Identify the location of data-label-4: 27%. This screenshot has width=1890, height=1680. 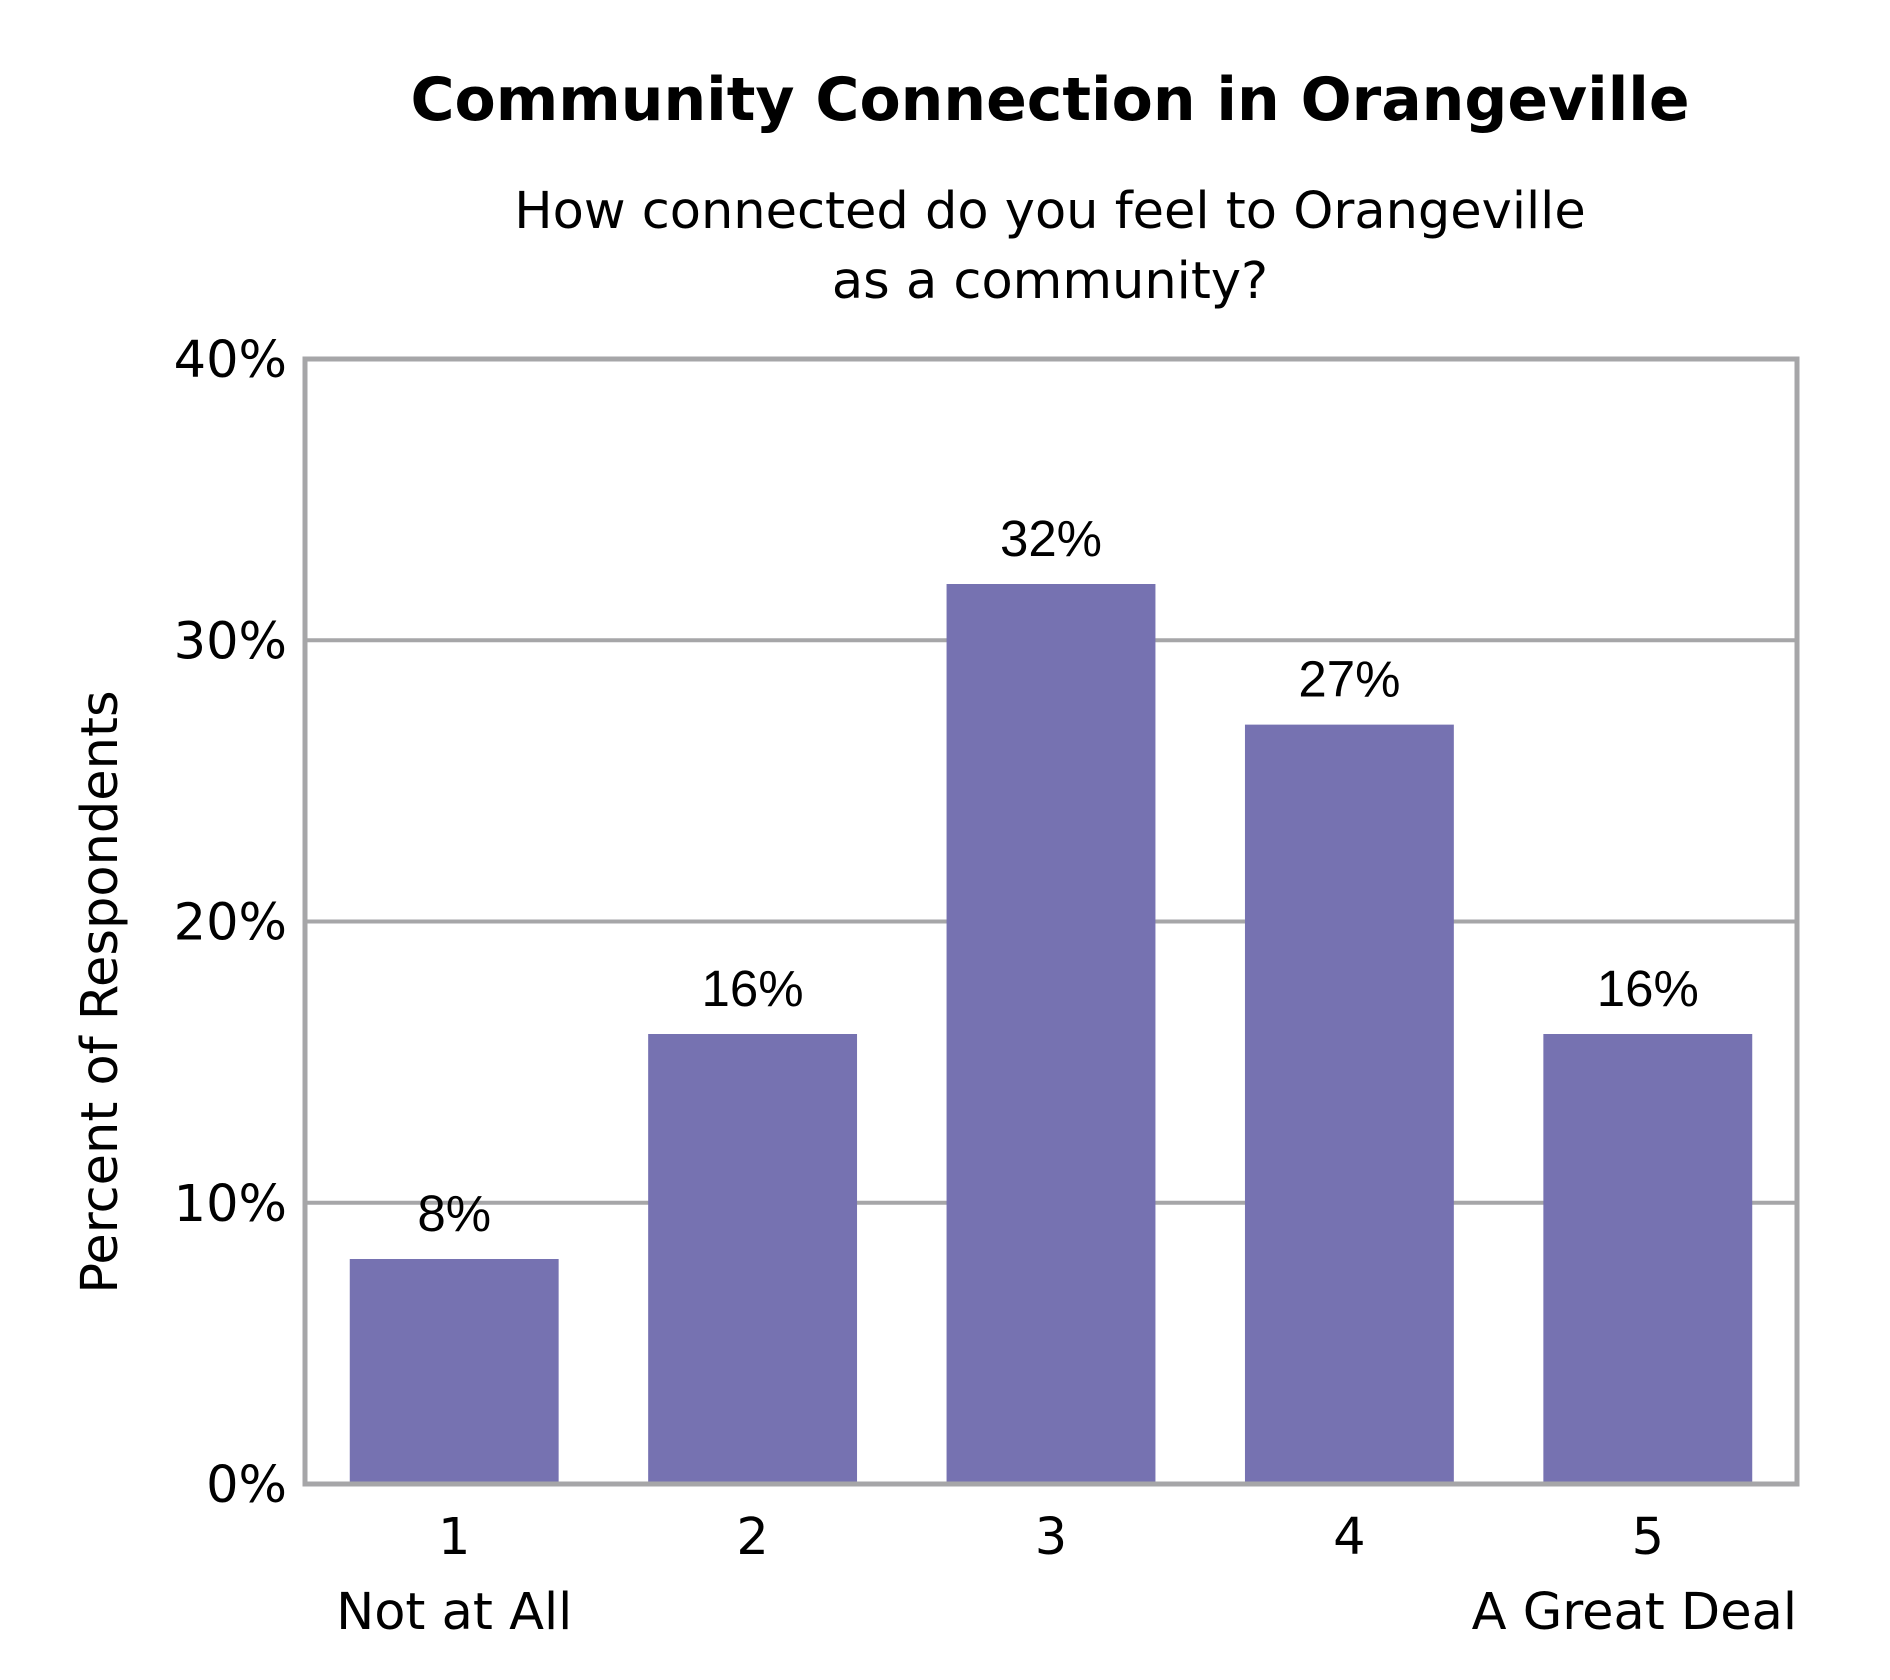
(1349, 679).